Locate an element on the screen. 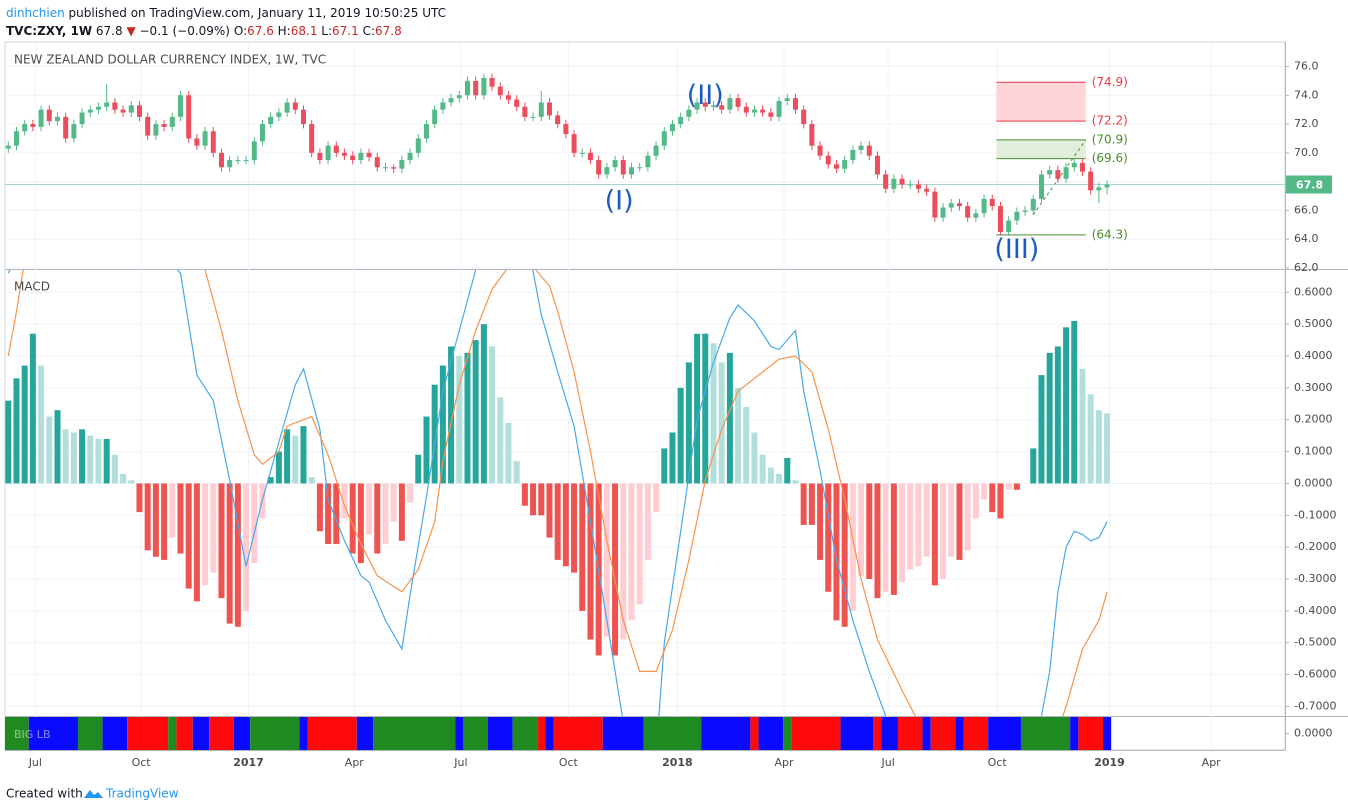 Image resolution: width=1348 pixels, height=811 pixels. logo is located at coordinates (93, 794).